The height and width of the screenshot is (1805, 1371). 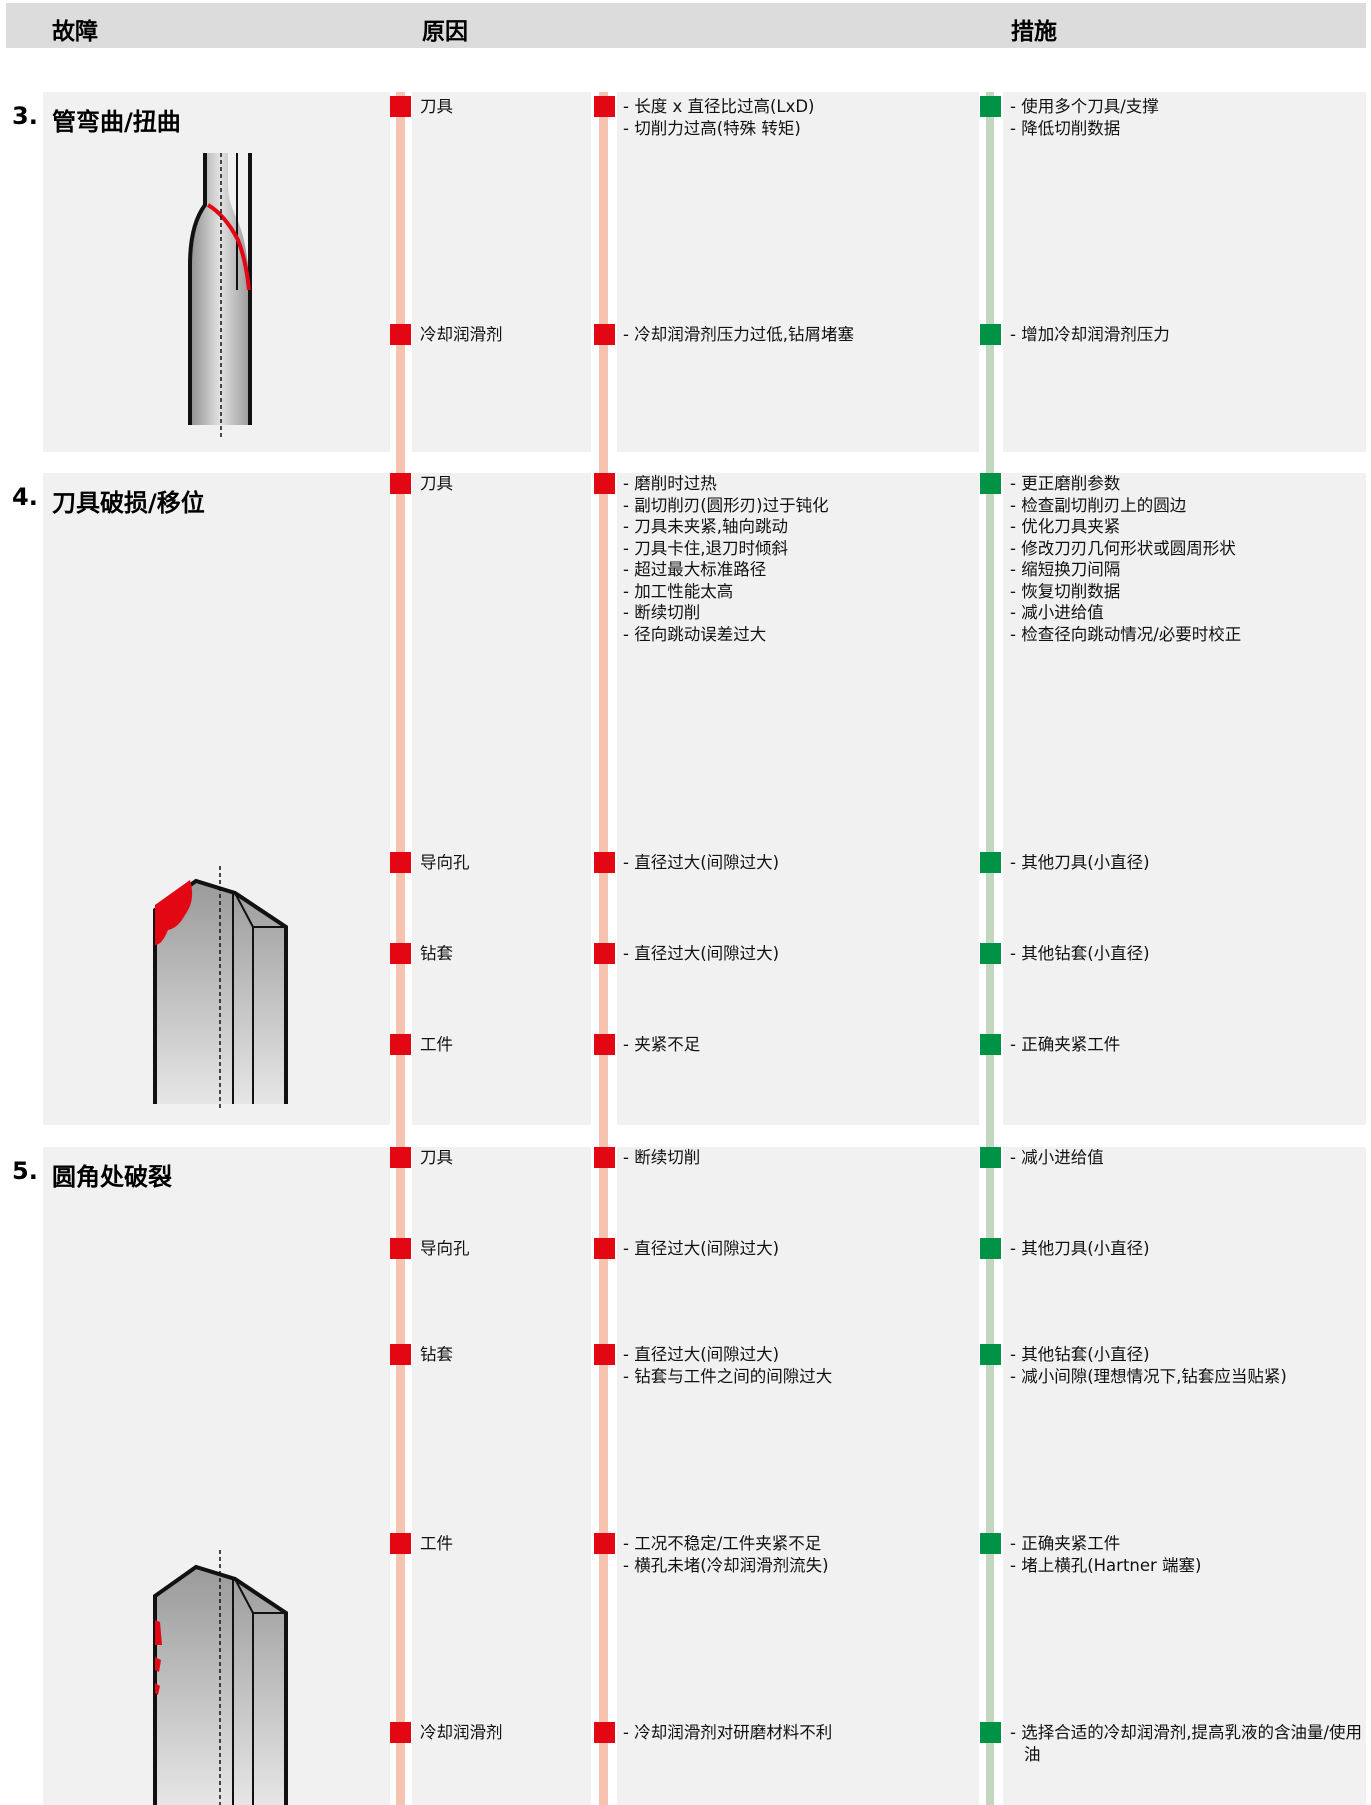 What do you see at coordinates (728, 1376) in the screenshot?
I see `reason-item: - 钻套与工件之间的间隙过大` at bounding box center [728, 1376].